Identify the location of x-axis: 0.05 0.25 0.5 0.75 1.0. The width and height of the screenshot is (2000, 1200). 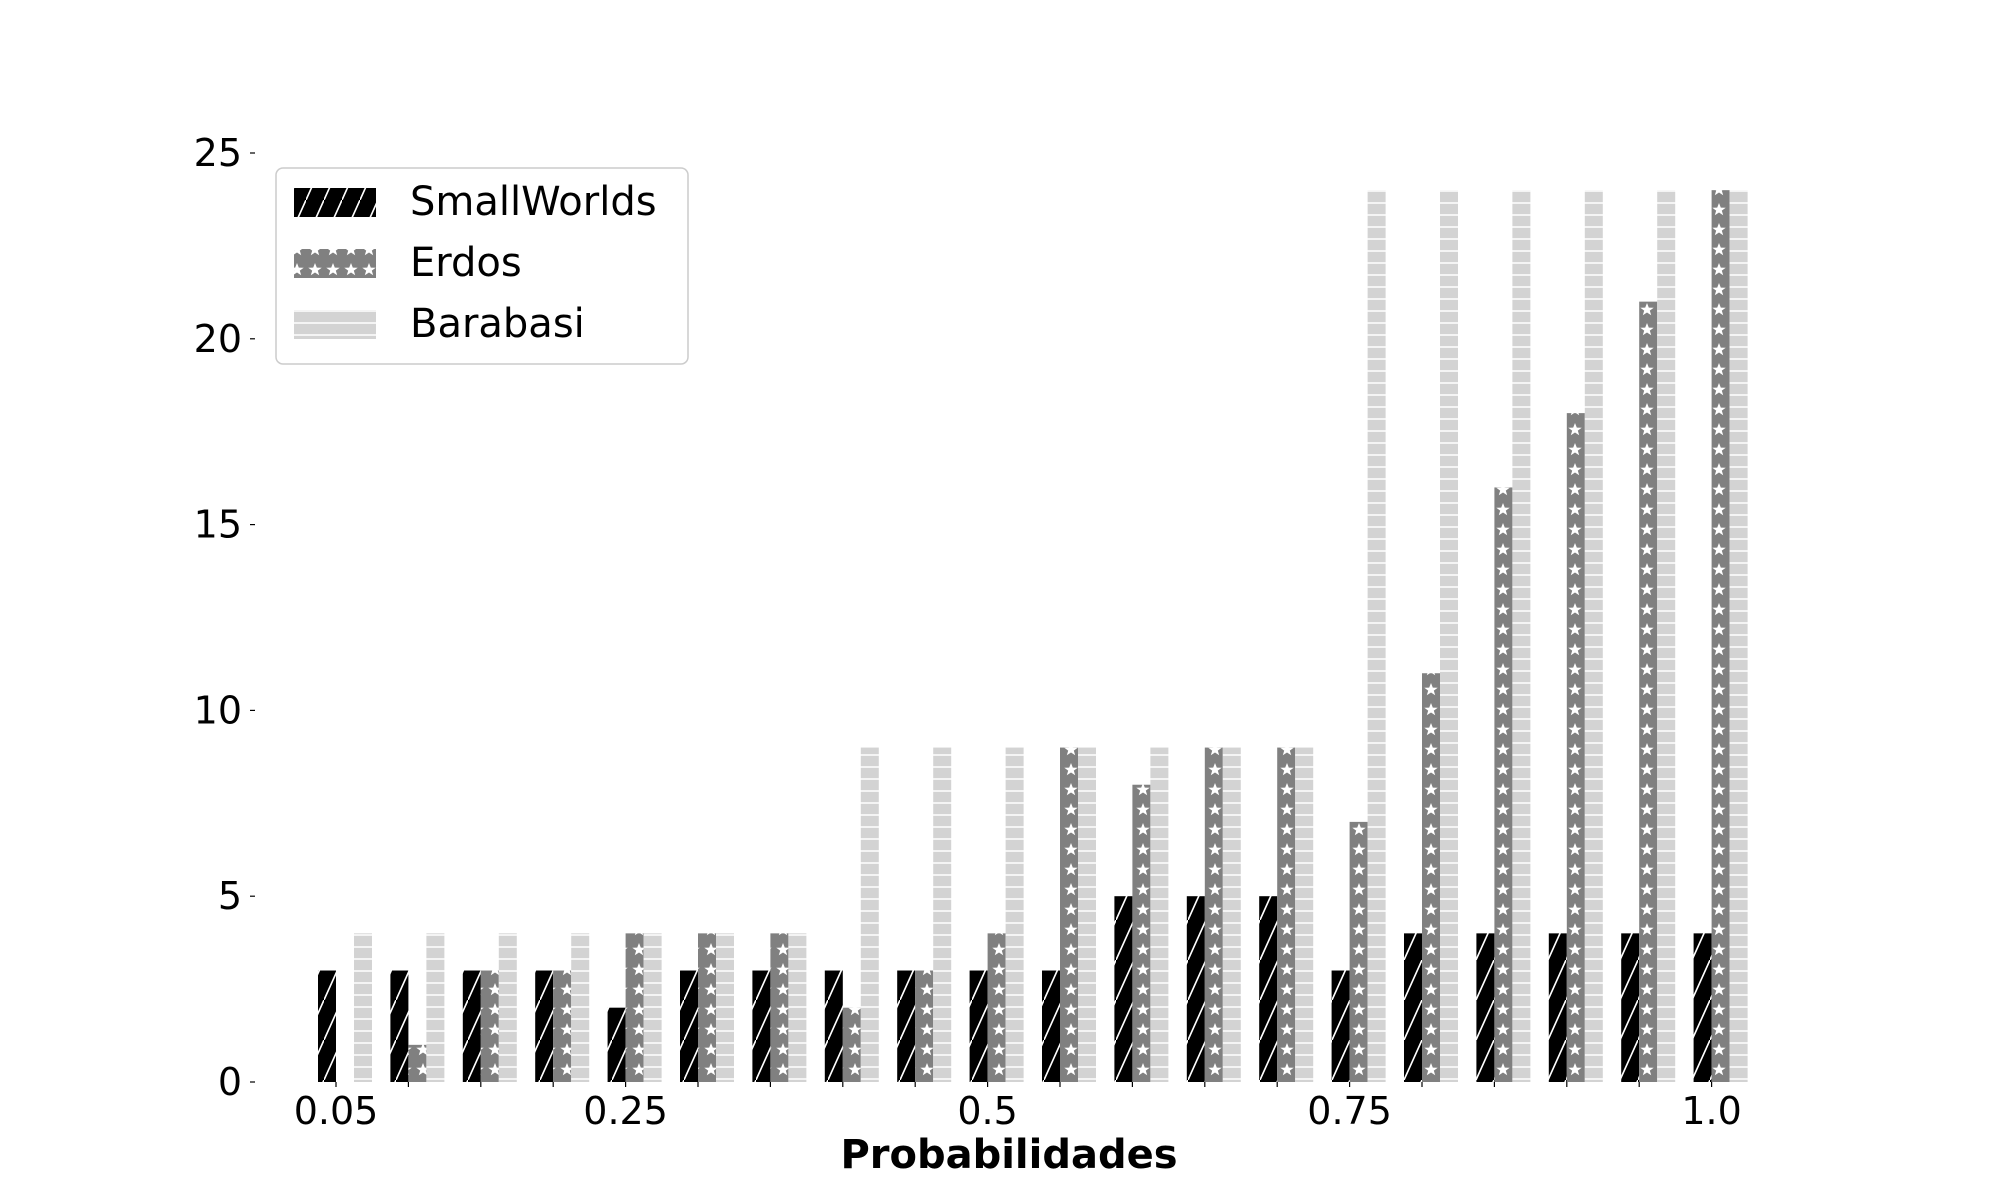
(1018, 1107).